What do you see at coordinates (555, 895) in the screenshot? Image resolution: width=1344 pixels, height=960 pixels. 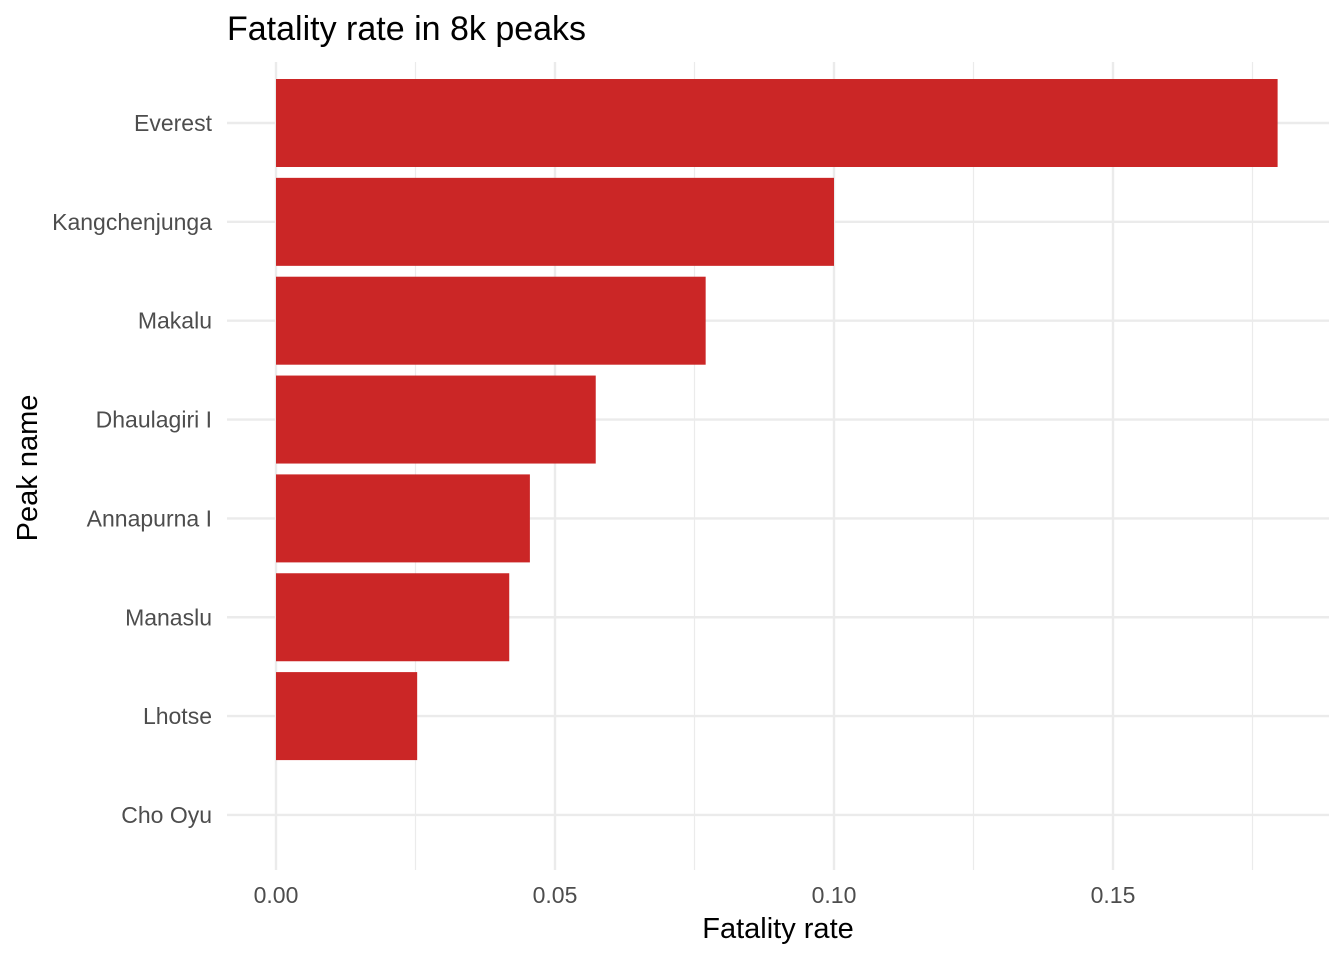 I see `x-tick-label: 0.05` at bounding box center [555, 895].